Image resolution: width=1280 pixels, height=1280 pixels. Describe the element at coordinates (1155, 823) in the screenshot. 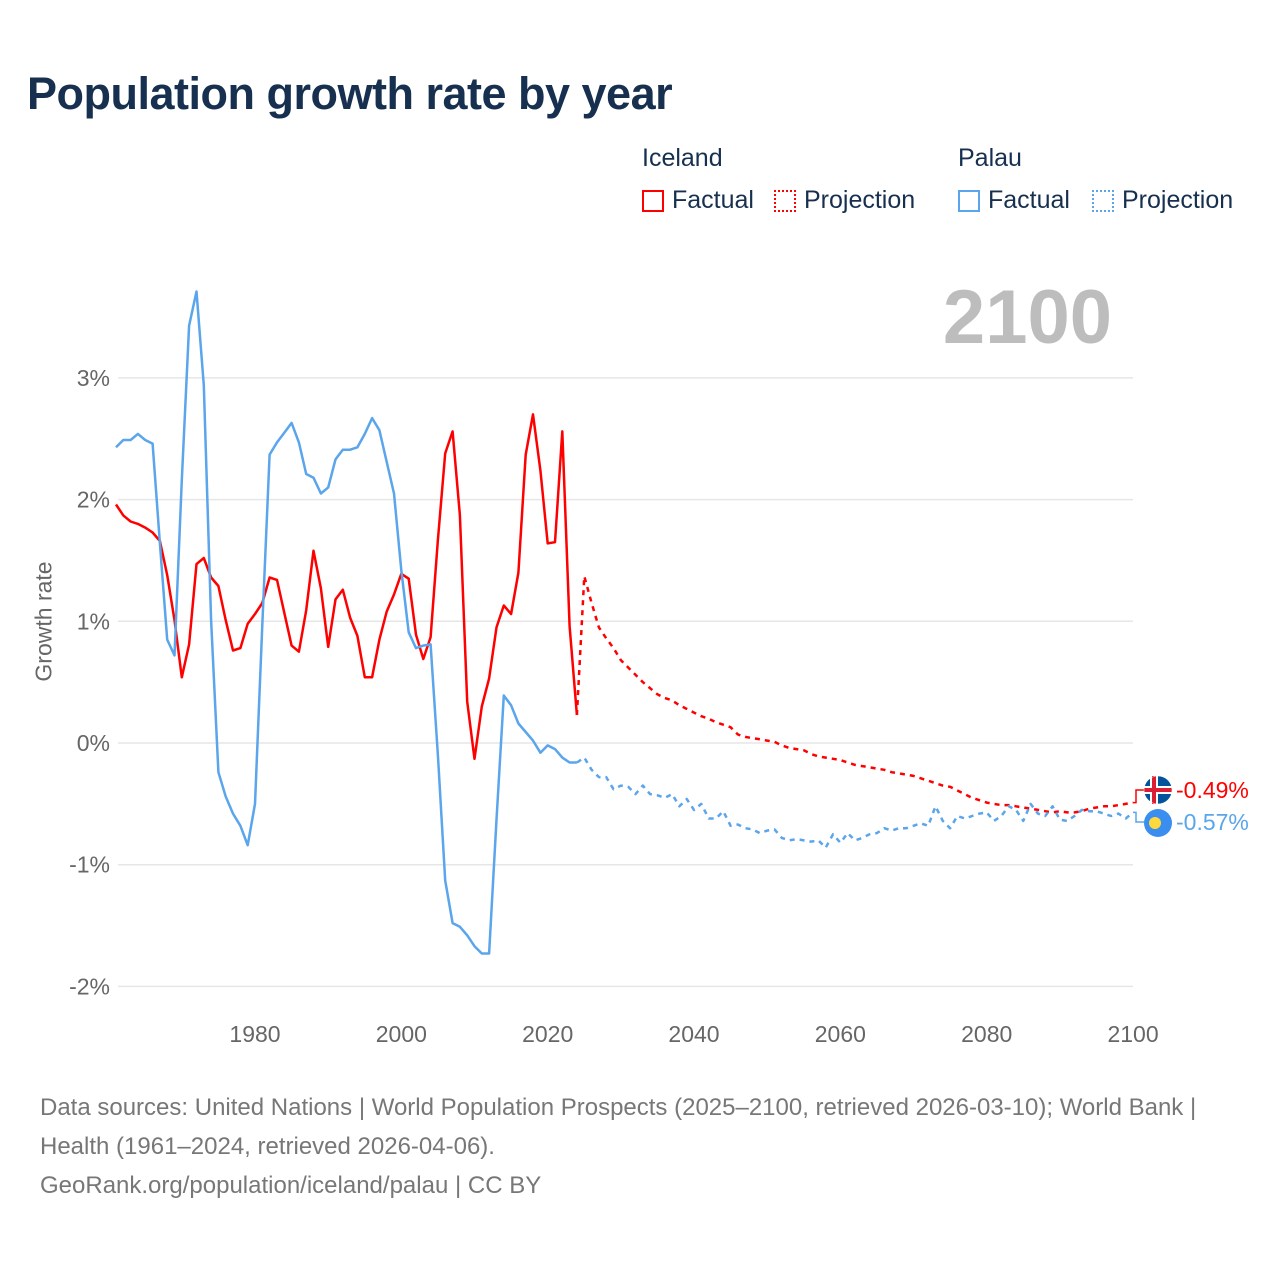

I see `flag-moon` at that location.